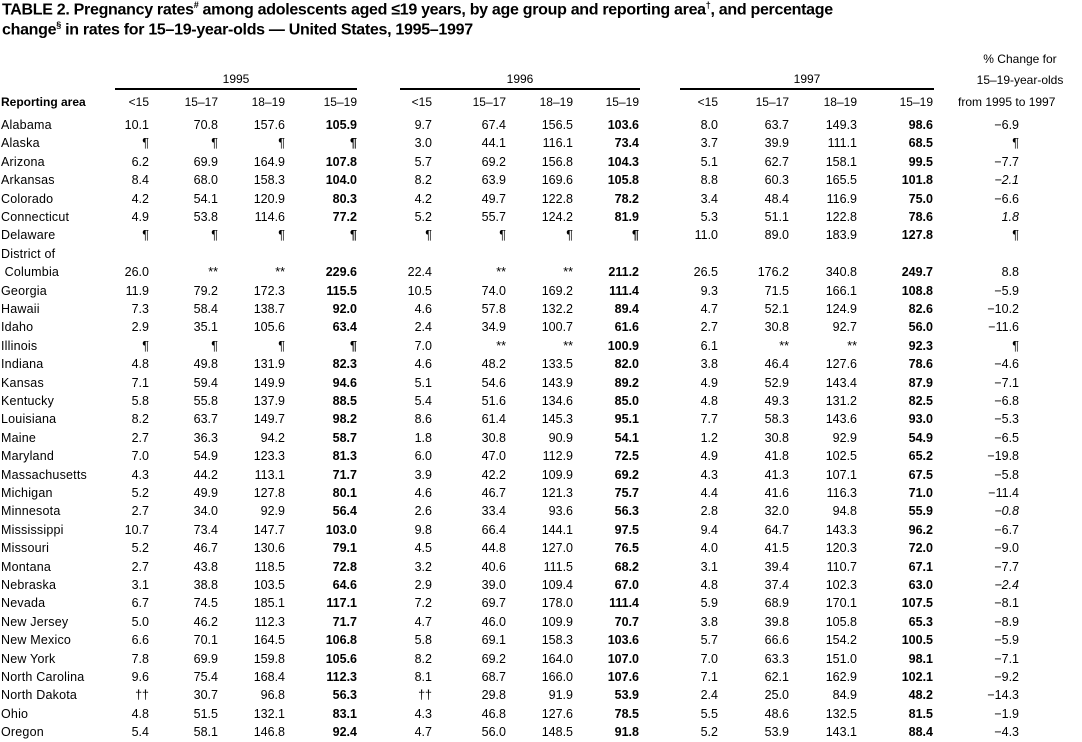 This screenshot has height=742, width=1082. Describe the element at coordinates (205, 474) in the screenshot. I see `rate-cell: 44.2` at that location.